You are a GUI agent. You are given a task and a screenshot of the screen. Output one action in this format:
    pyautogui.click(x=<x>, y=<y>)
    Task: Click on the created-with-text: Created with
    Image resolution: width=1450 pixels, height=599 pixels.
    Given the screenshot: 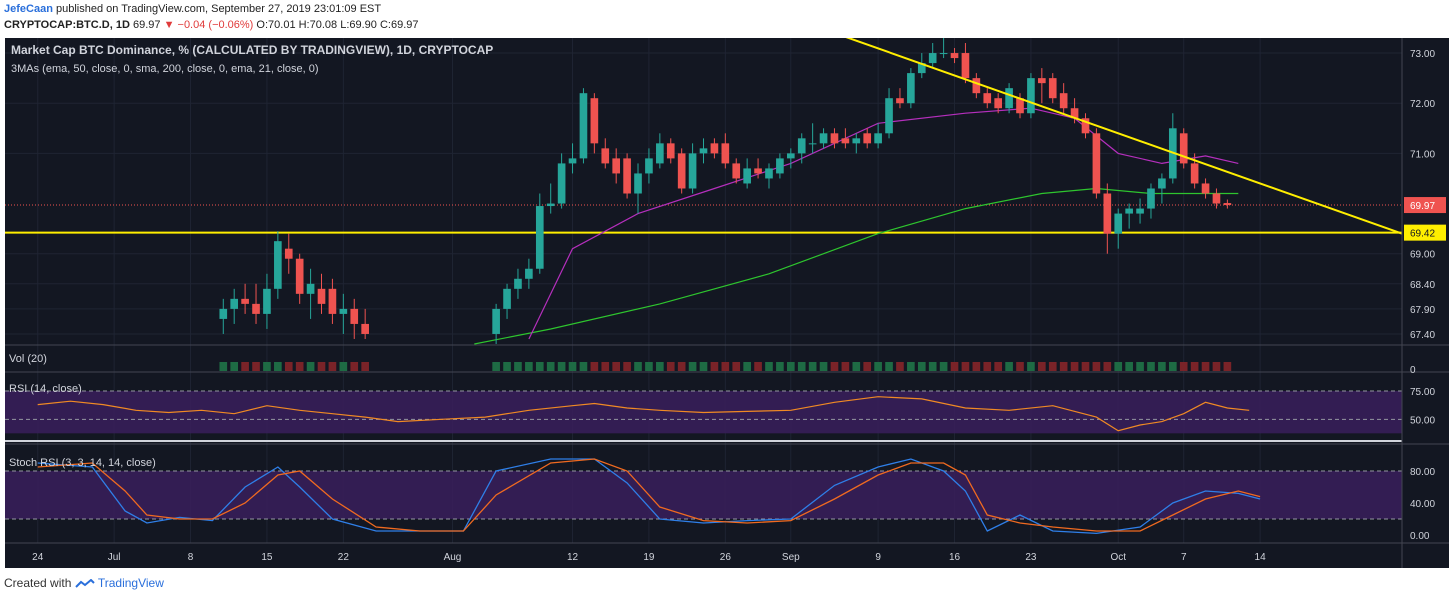 What is the action you would take?
    pyautogui.click(x=38, y=583)
    